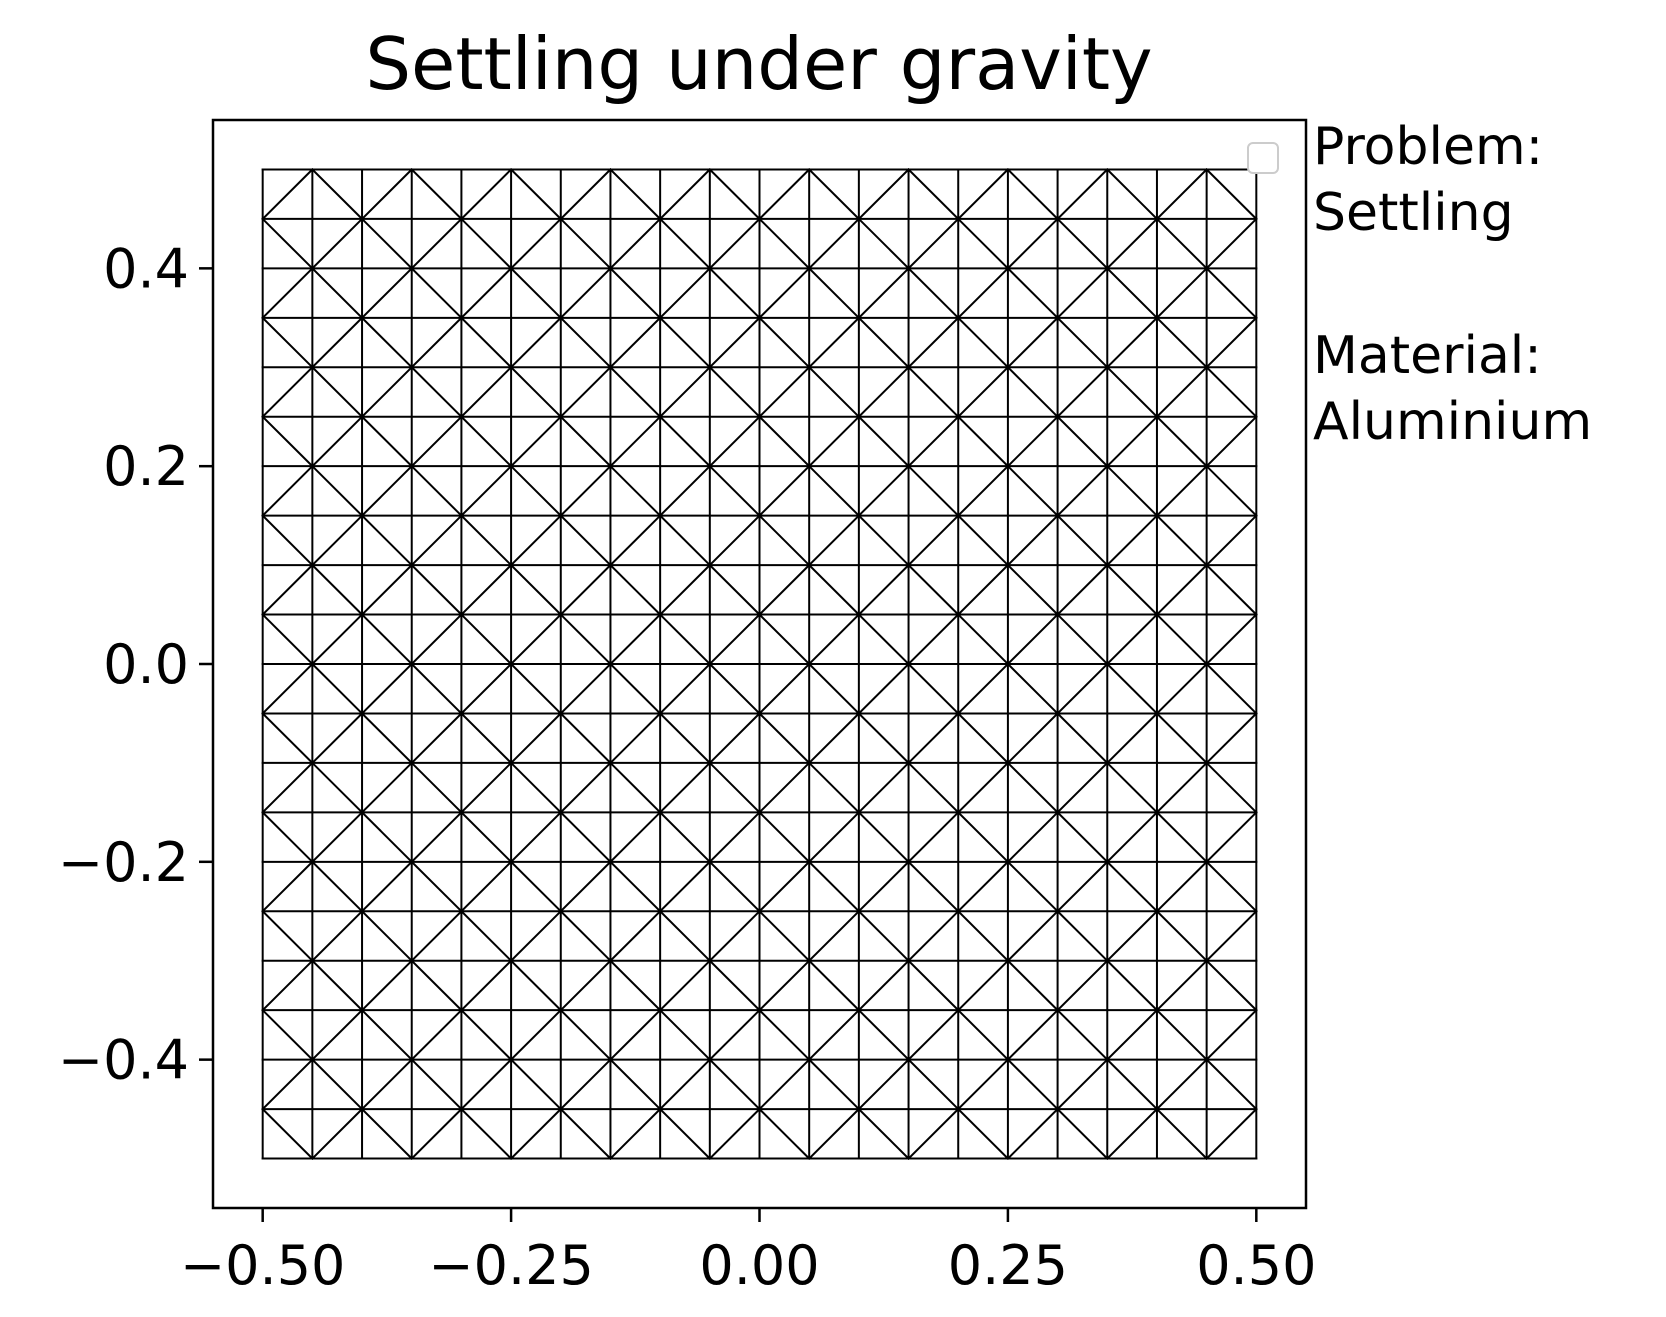  Describe the element at coordinates (1256, 1265) in the screenshot. I see `x-tick-label: 0.50` at that location.